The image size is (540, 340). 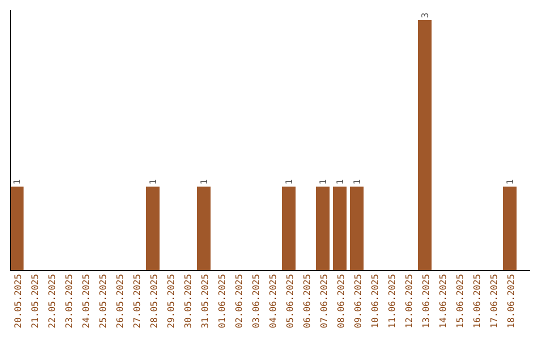 What do you see at coordinates (477, 301) in the screenshot?
I see `x-tick-label: 16.06.2025` at bounding box center [477, 301].